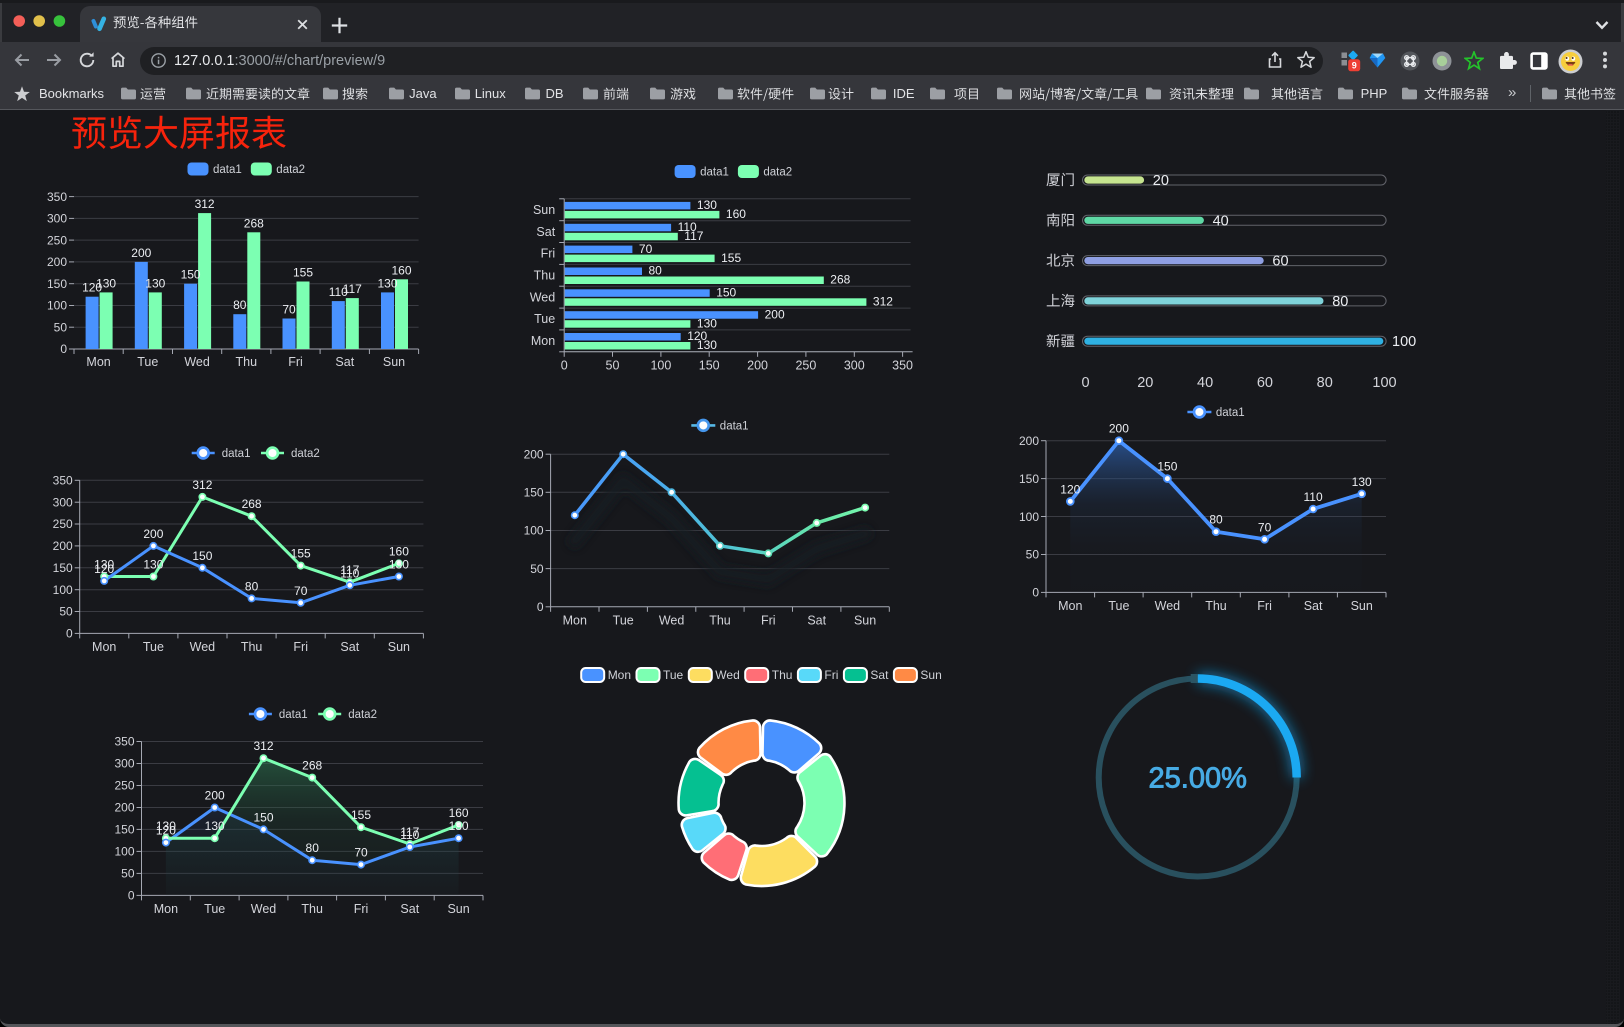 Image resolution: width=1624 pixels, height=1027 pixels. I want to click on svg-text: 9, so click(1354, 65).